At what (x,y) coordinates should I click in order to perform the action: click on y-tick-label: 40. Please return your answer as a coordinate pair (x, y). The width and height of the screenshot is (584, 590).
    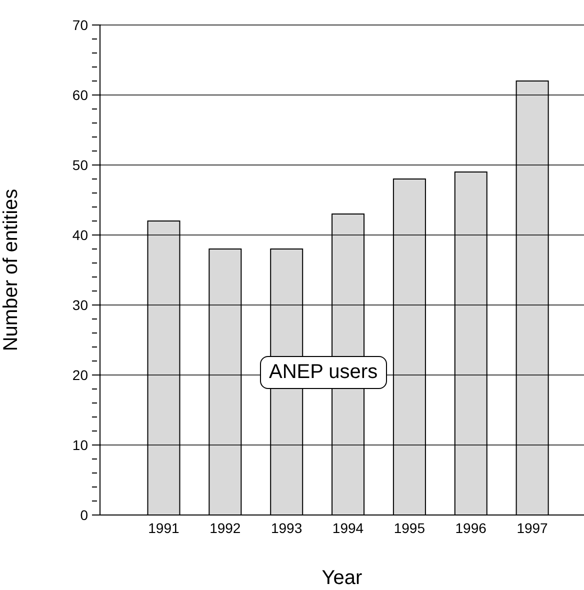
    Looking at the image, I should click on (80, 235).